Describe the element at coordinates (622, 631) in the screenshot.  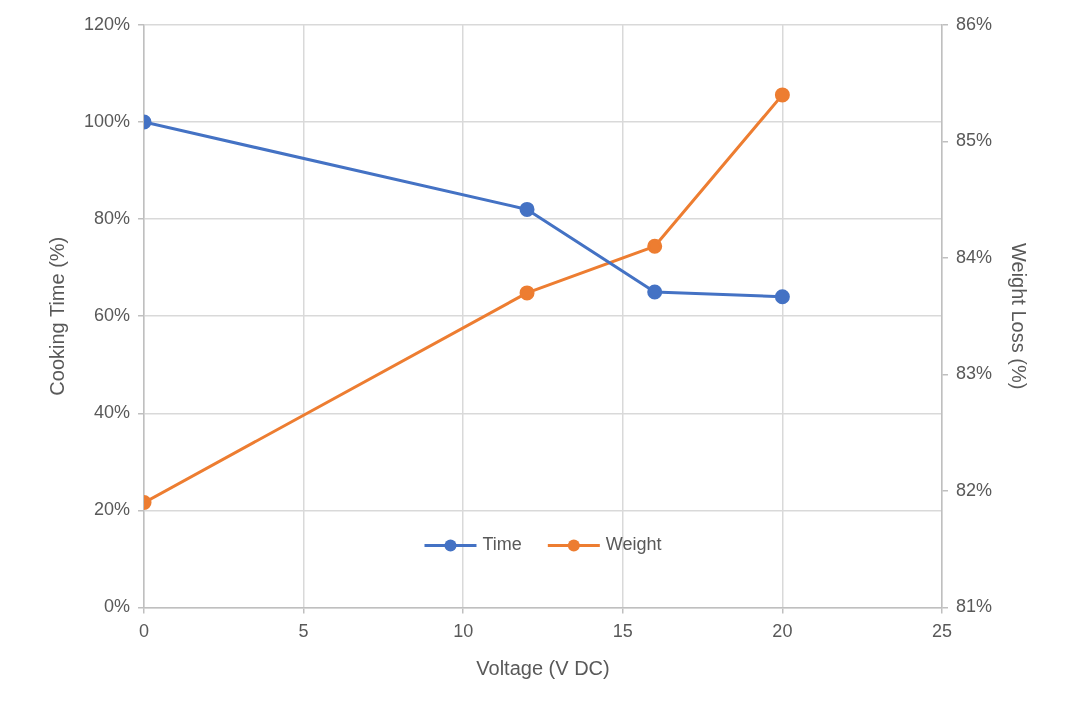
I see `x-tick-label: 15` at that location.